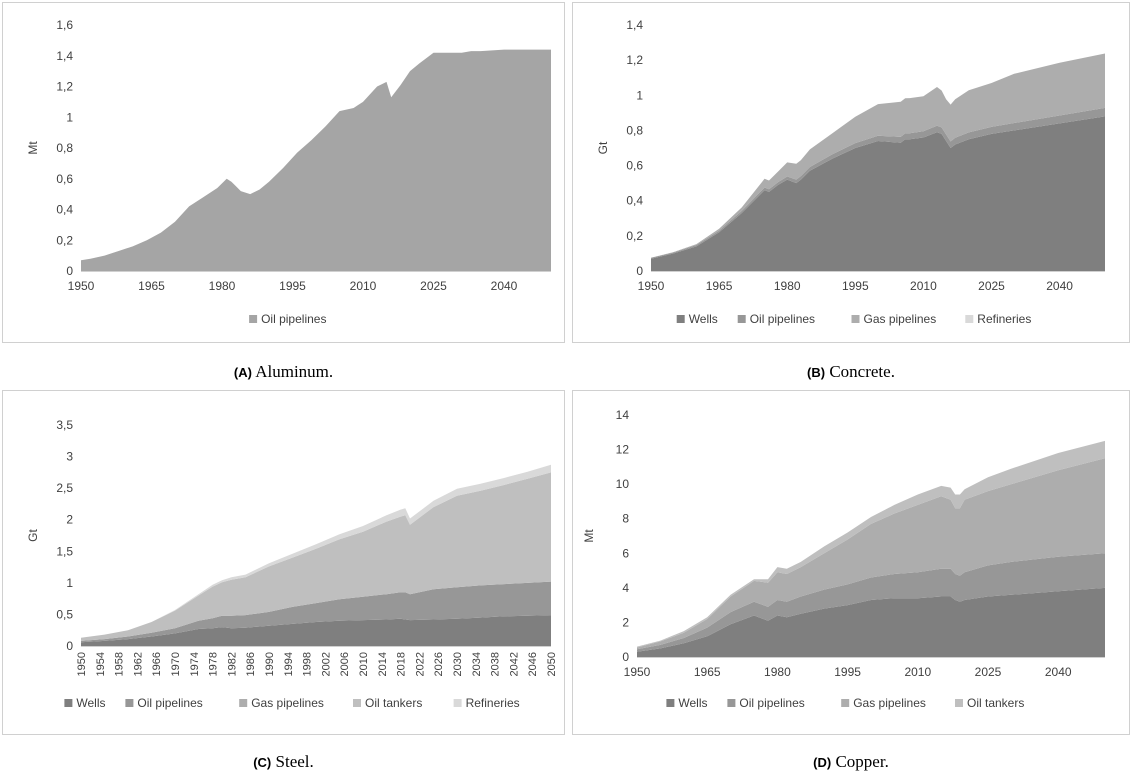 The image size is (1133, 776). Describe the element at coordinates (623, 484) in the screenshot. I see `y-tick-label: 10` at that location.